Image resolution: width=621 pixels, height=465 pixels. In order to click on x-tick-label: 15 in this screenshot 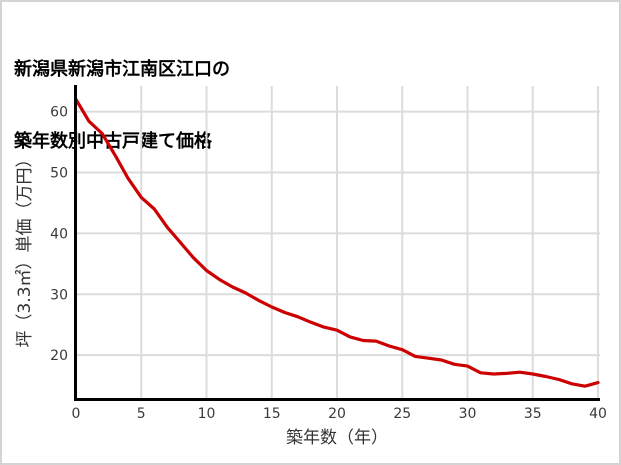, I will do `click(272, 414)`.